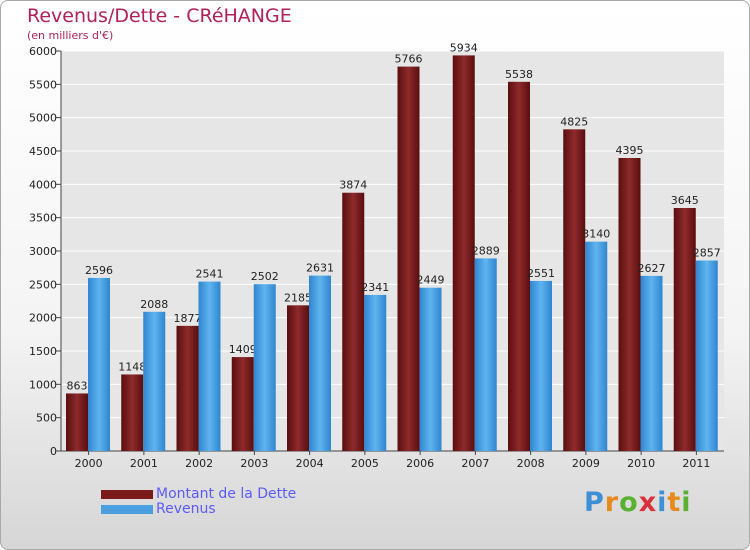 The image size is (750, 550). Describe the element at coordinates (409, 59) in the screenshot. I see `data-label: 5766` at that location.